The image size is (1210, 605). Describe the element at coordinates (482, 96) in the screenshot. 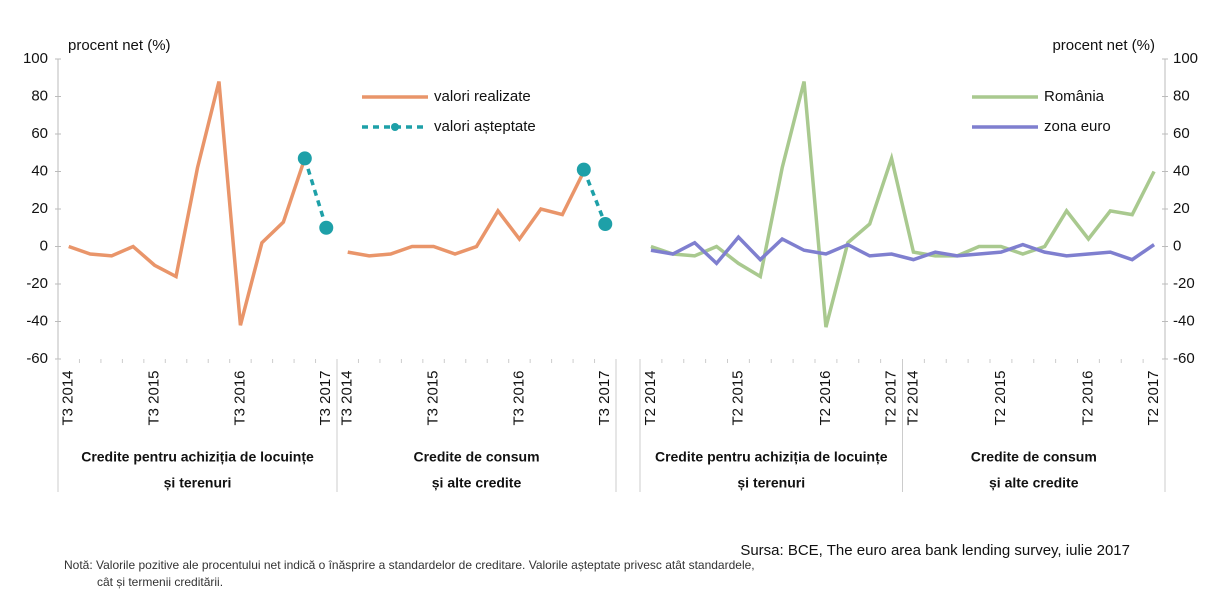

I see `legend-label: valori realizate` at that location.